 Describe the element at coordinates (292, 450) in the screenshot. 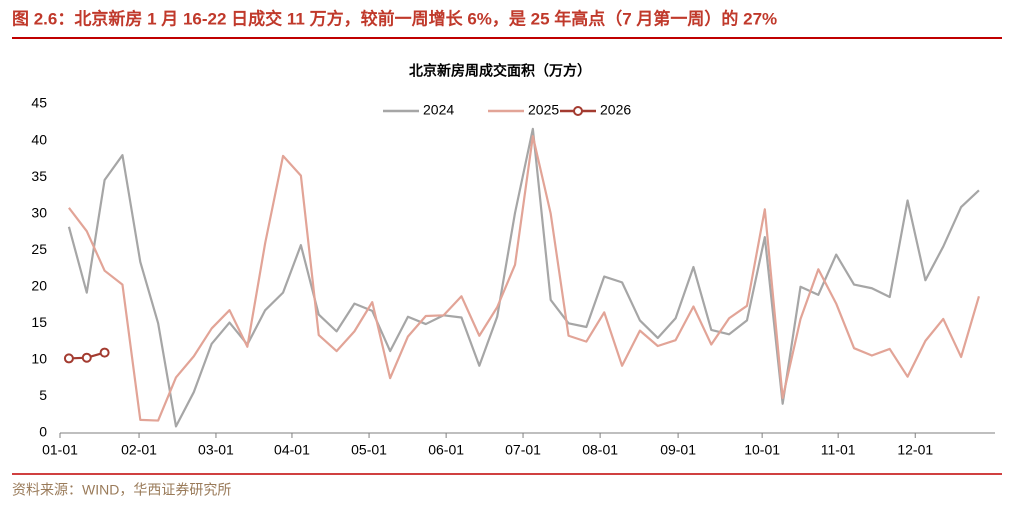

I see `x-tick-label: 04-01` at that location.